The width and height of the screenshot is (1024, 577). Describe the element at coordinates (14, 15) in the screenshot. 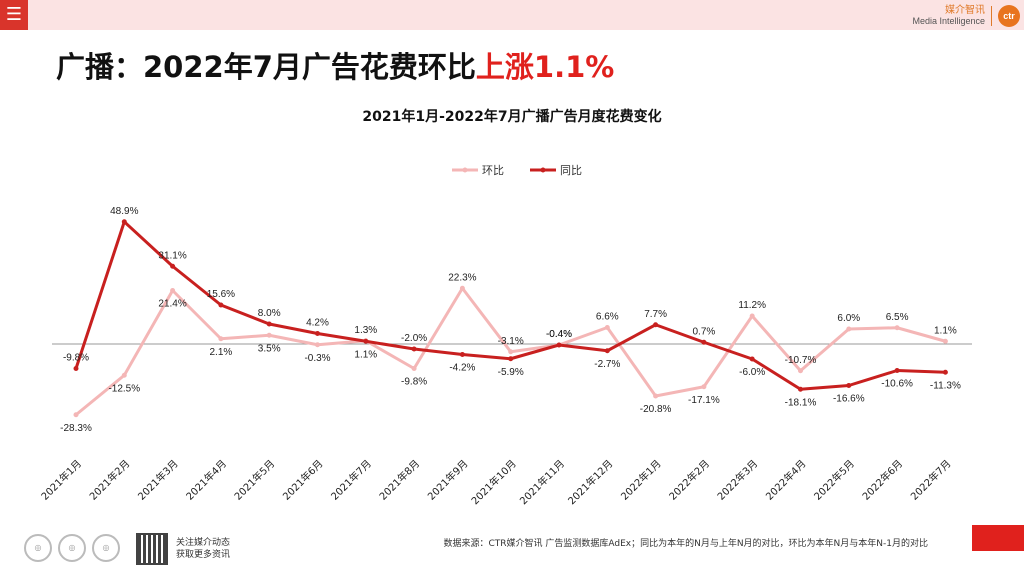

I see `menu-icon: ☰` at that location.